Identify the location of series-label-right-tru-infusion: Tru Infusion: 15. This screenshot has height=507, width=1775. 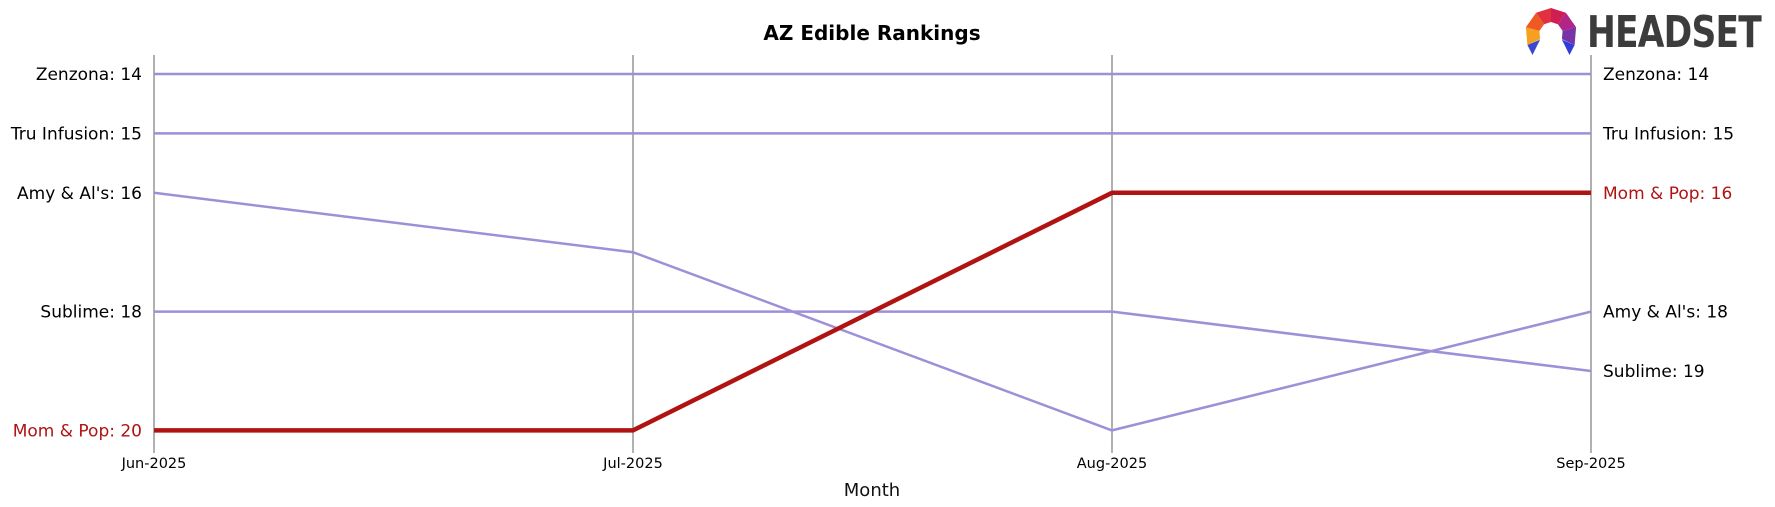
(1668, 134).